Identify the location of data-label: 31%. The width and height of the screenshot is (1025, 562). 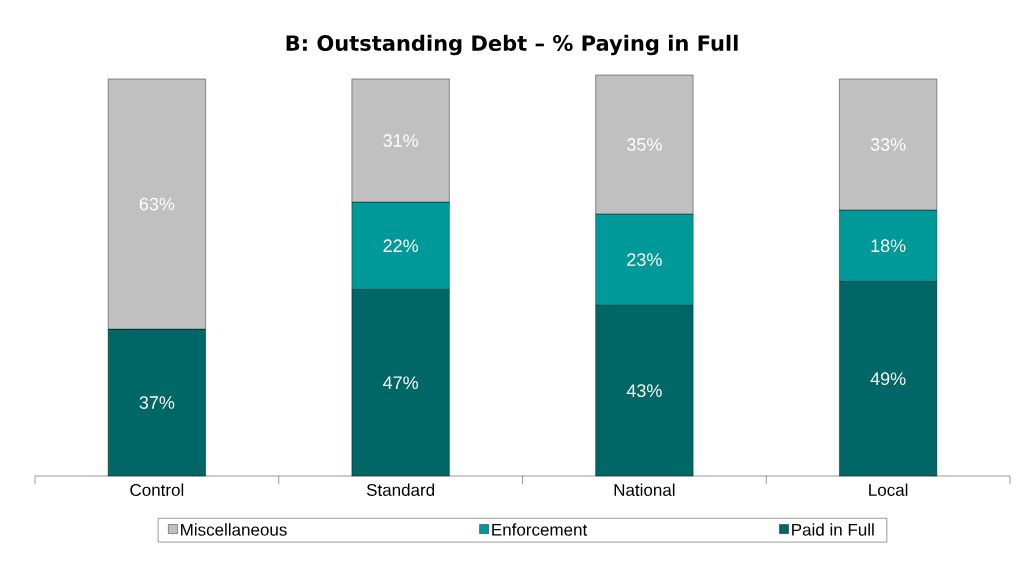
(401, 140).